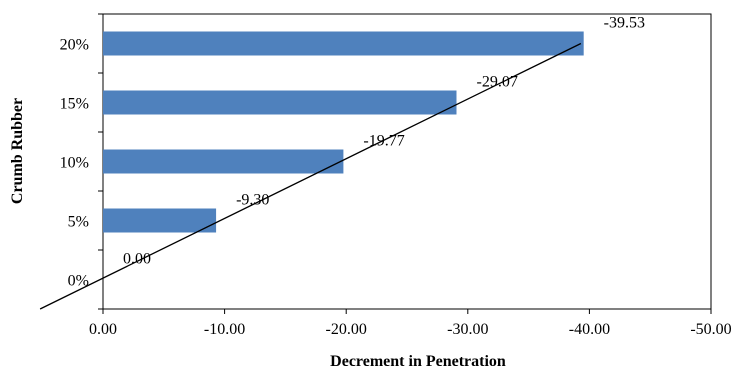  I want to click on bar-20pct, so click(343, 43).